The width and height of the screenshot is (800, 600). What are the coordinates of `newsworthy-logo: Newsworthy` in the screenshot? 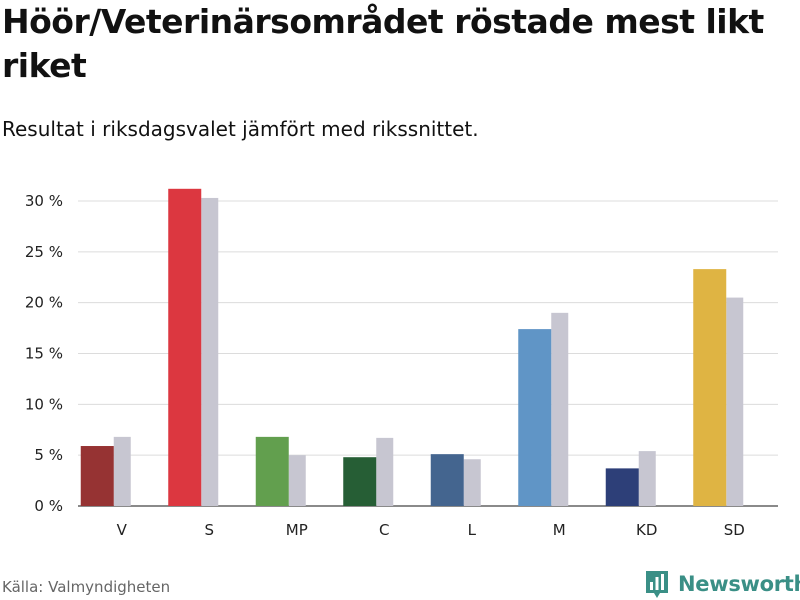 It's located at (722, 584).